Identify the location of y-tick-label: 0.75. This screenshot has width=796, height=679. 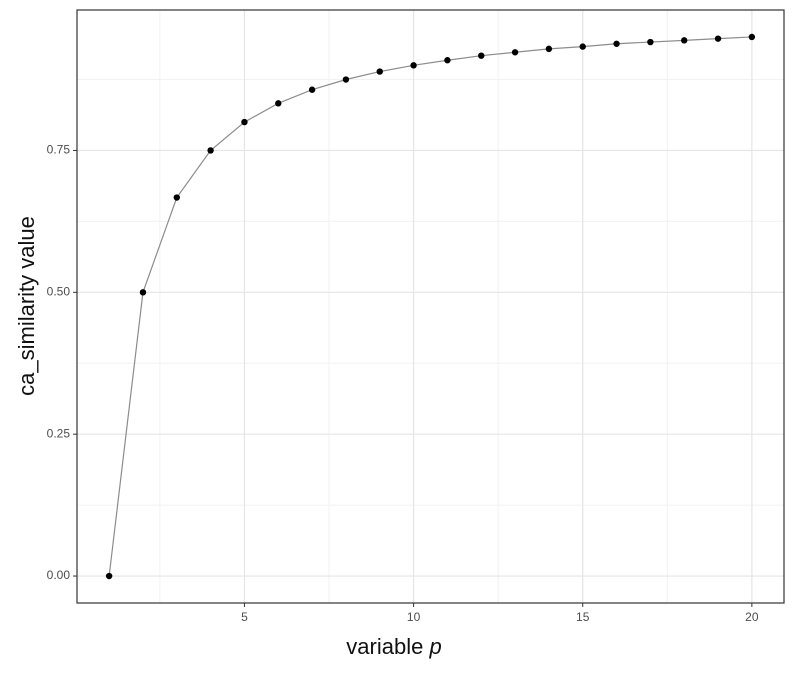
(59, 150).